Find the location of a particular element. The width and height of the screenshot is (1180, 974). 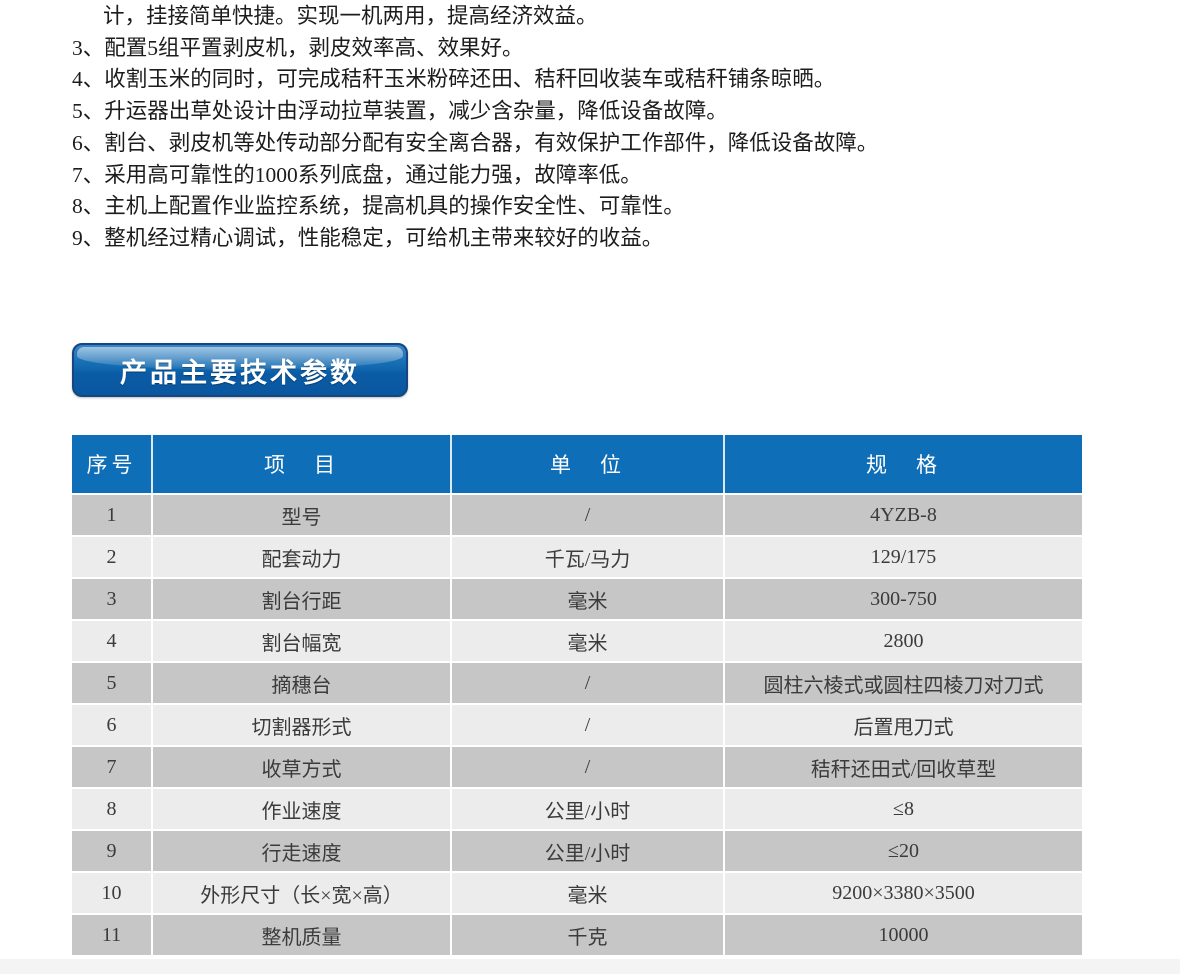

cell-spec: ≤8 is located at coordinates (903, 808).